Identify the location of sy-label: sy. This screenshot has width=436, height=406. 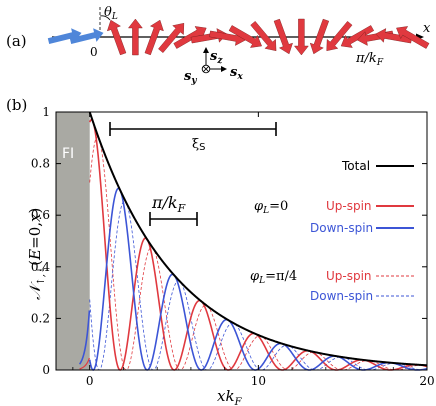
(190, 77).